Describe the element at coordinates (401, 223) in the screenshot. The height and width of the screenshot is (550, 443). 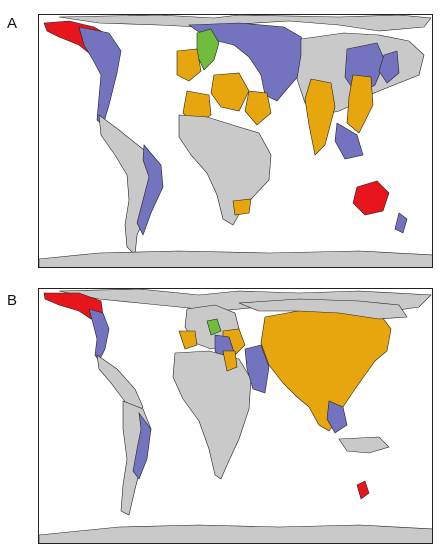
I see `newzealand-blue` at that location.